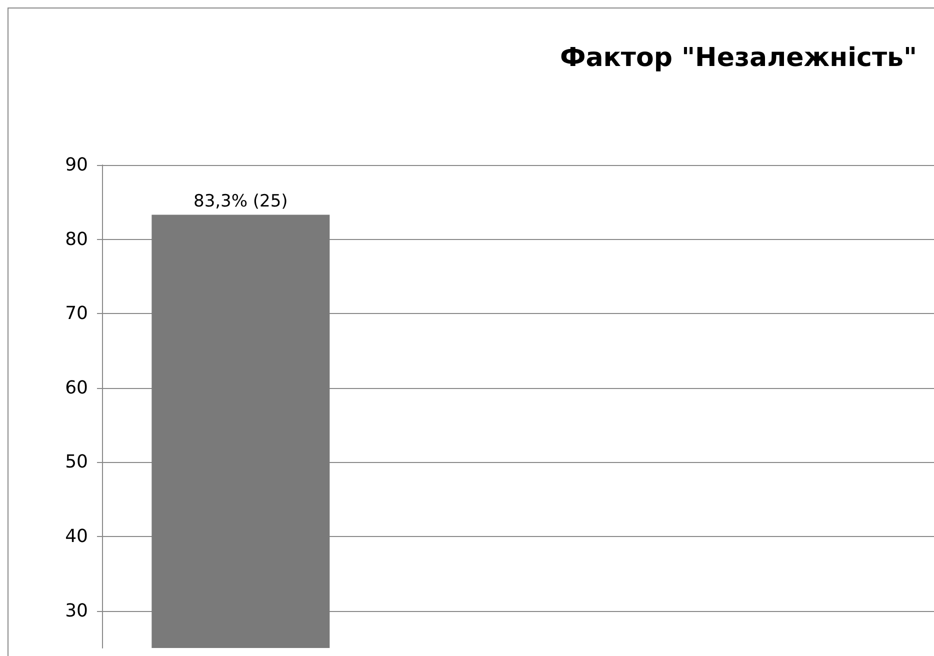  I want to click on y-tick-label: 70, so click(76, 313).